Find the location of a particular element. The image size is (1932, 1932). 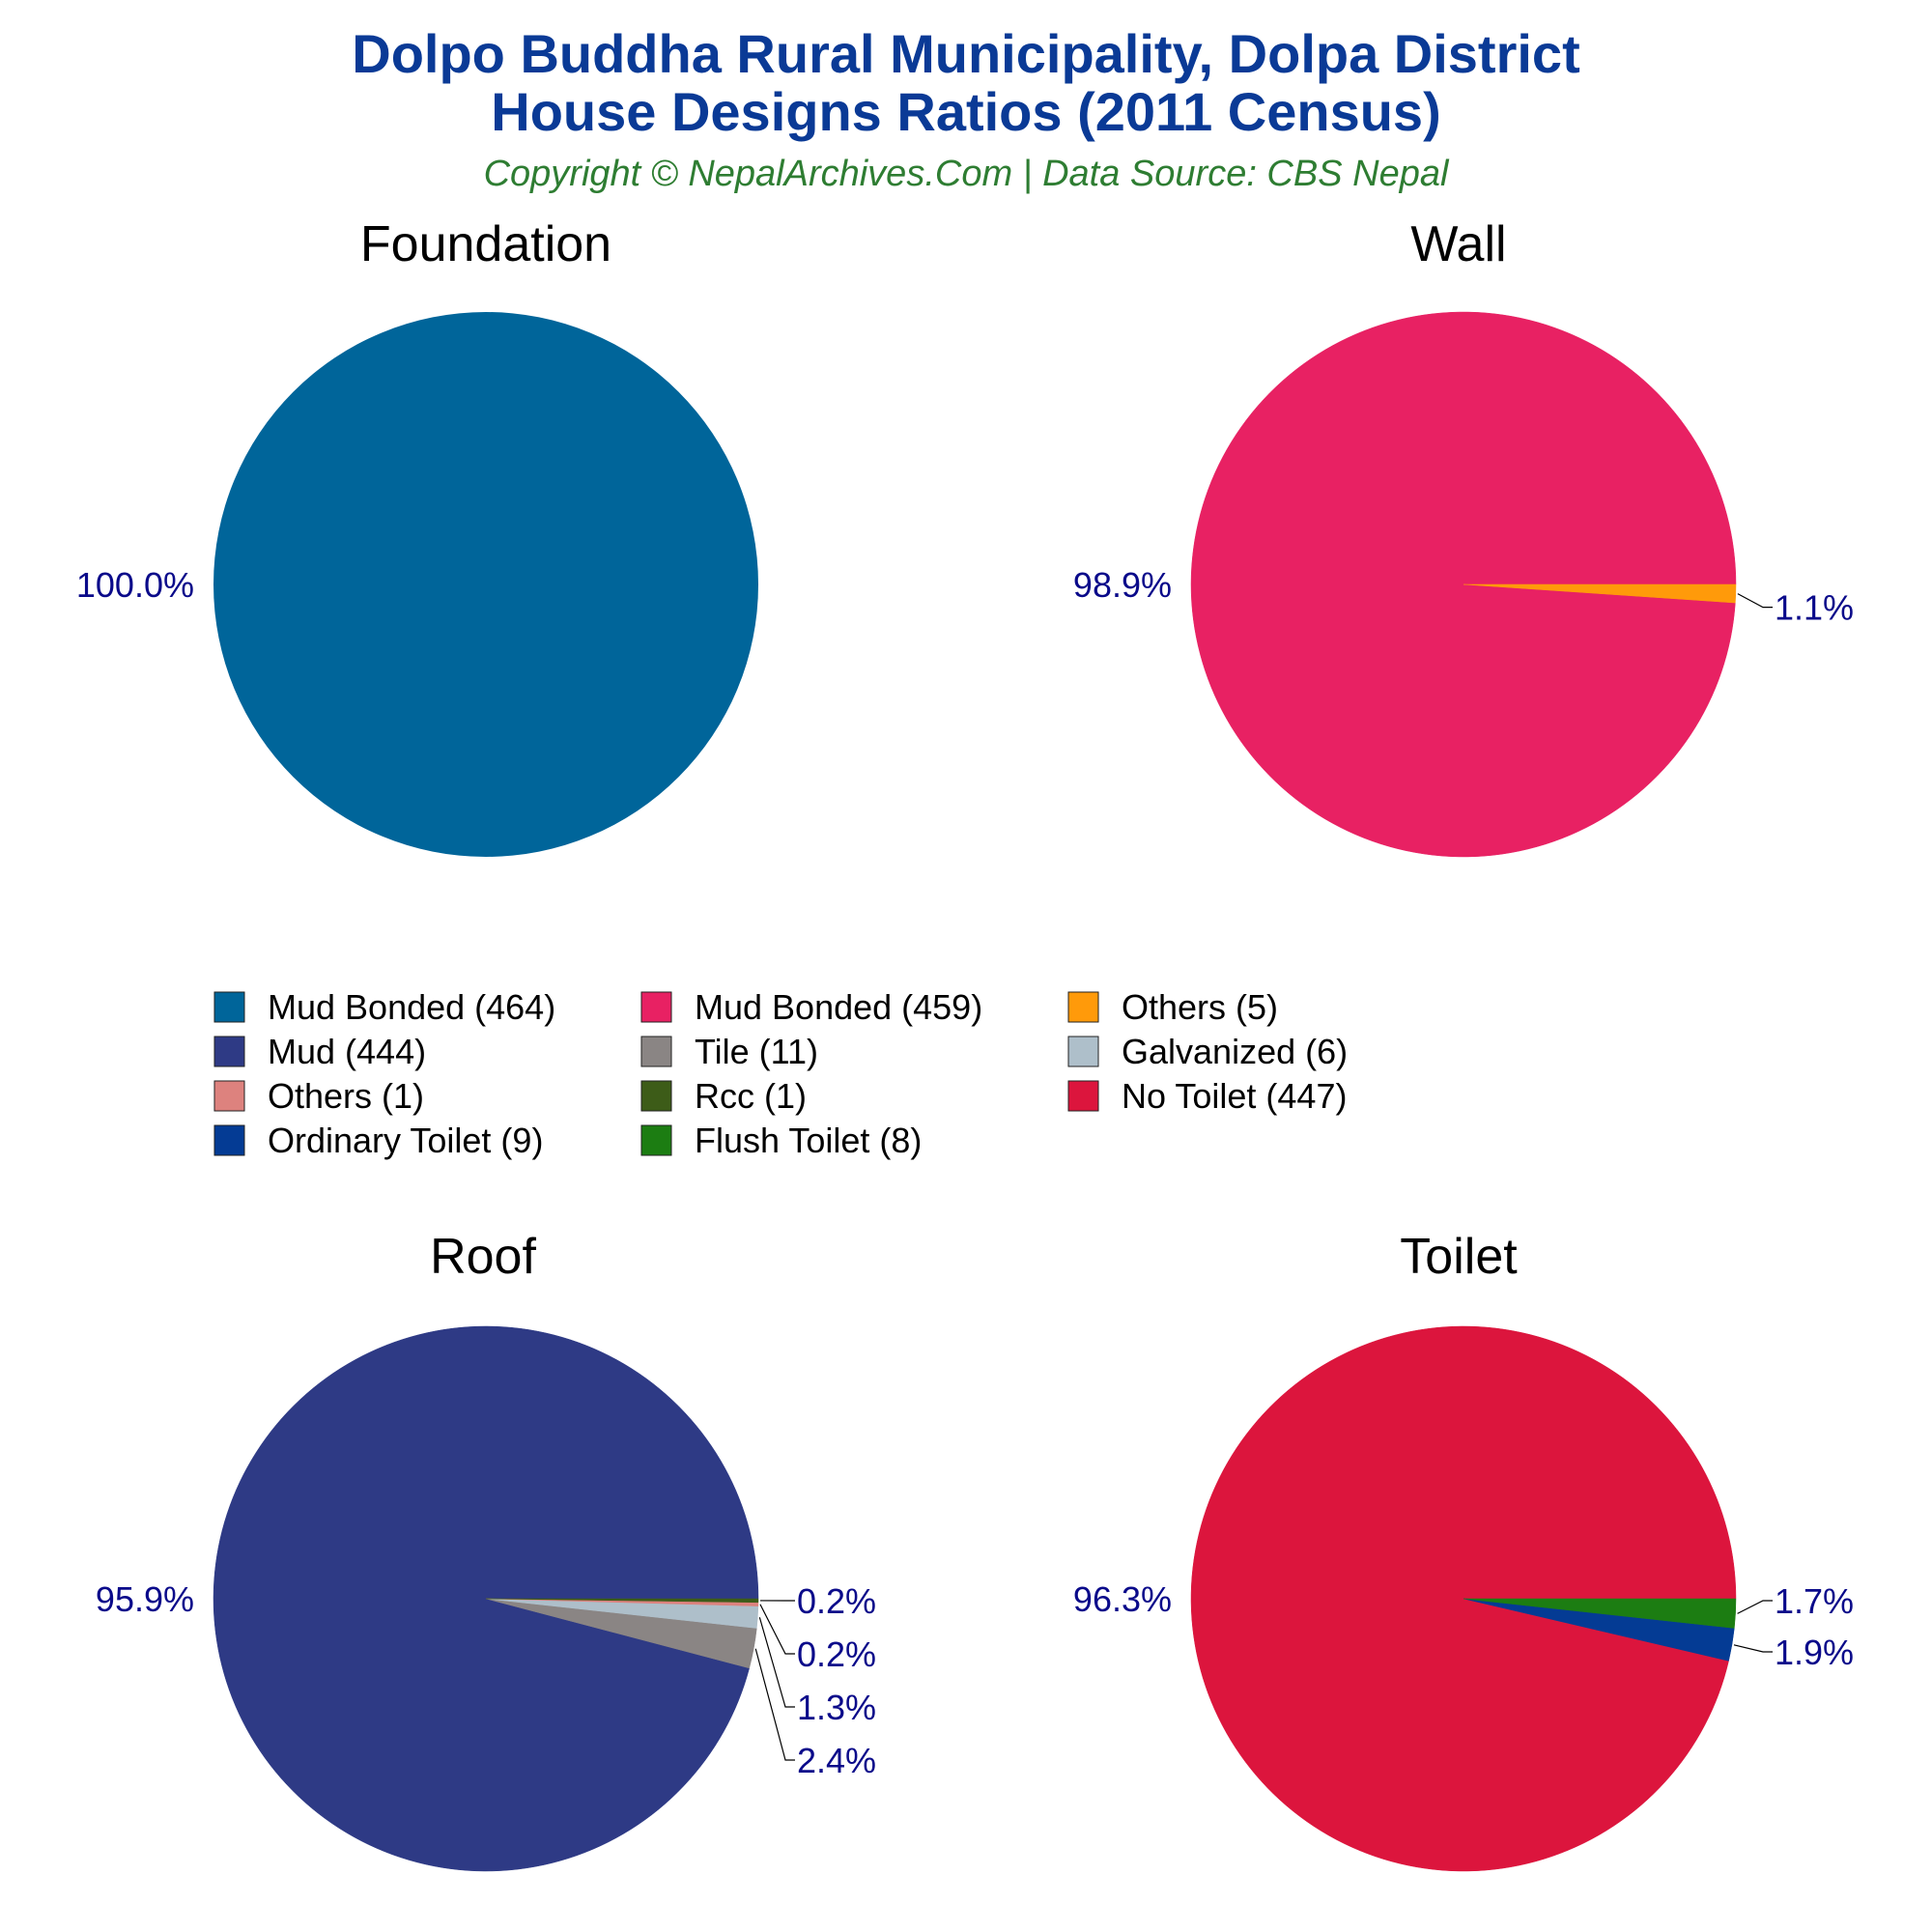

pie-roof: 95.9% 2.4% 1.3% 0.2% 0.2% is located at coordinates (486, 1598).